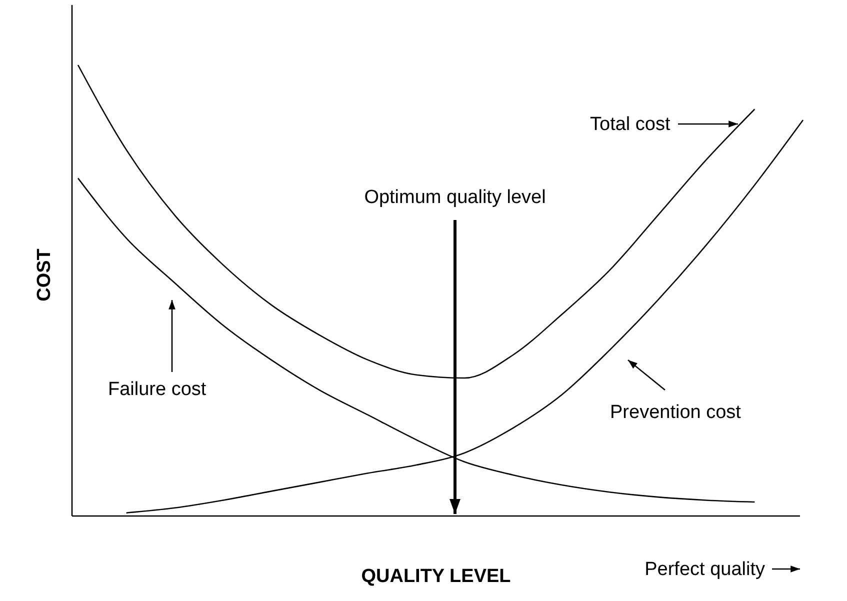 The image size is (847, 601). What do you see at coordinates (44, 275) in the screenshot?
I see `y-axis-title: COST` at bounding box center [44, 275].